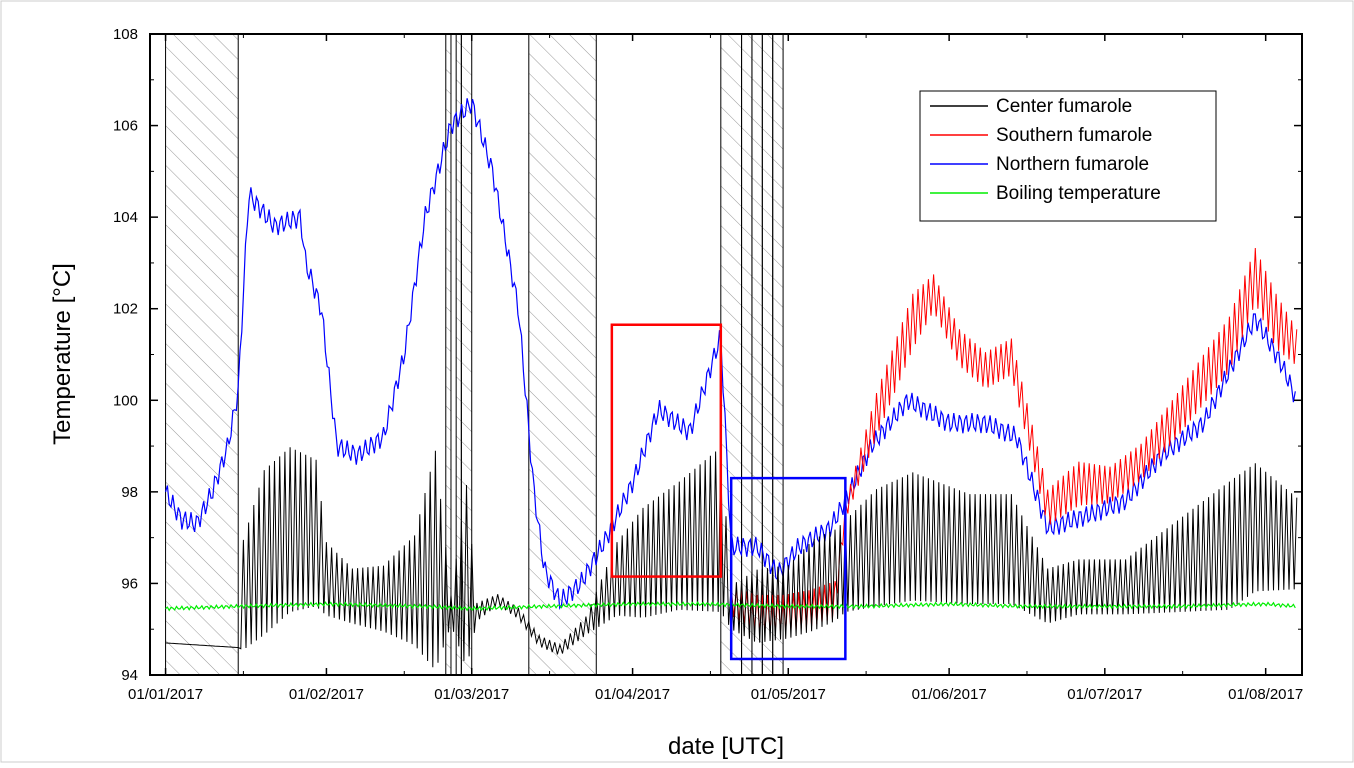  I want to click on x-tick-label: 01/03/2017, so click(471, 694).